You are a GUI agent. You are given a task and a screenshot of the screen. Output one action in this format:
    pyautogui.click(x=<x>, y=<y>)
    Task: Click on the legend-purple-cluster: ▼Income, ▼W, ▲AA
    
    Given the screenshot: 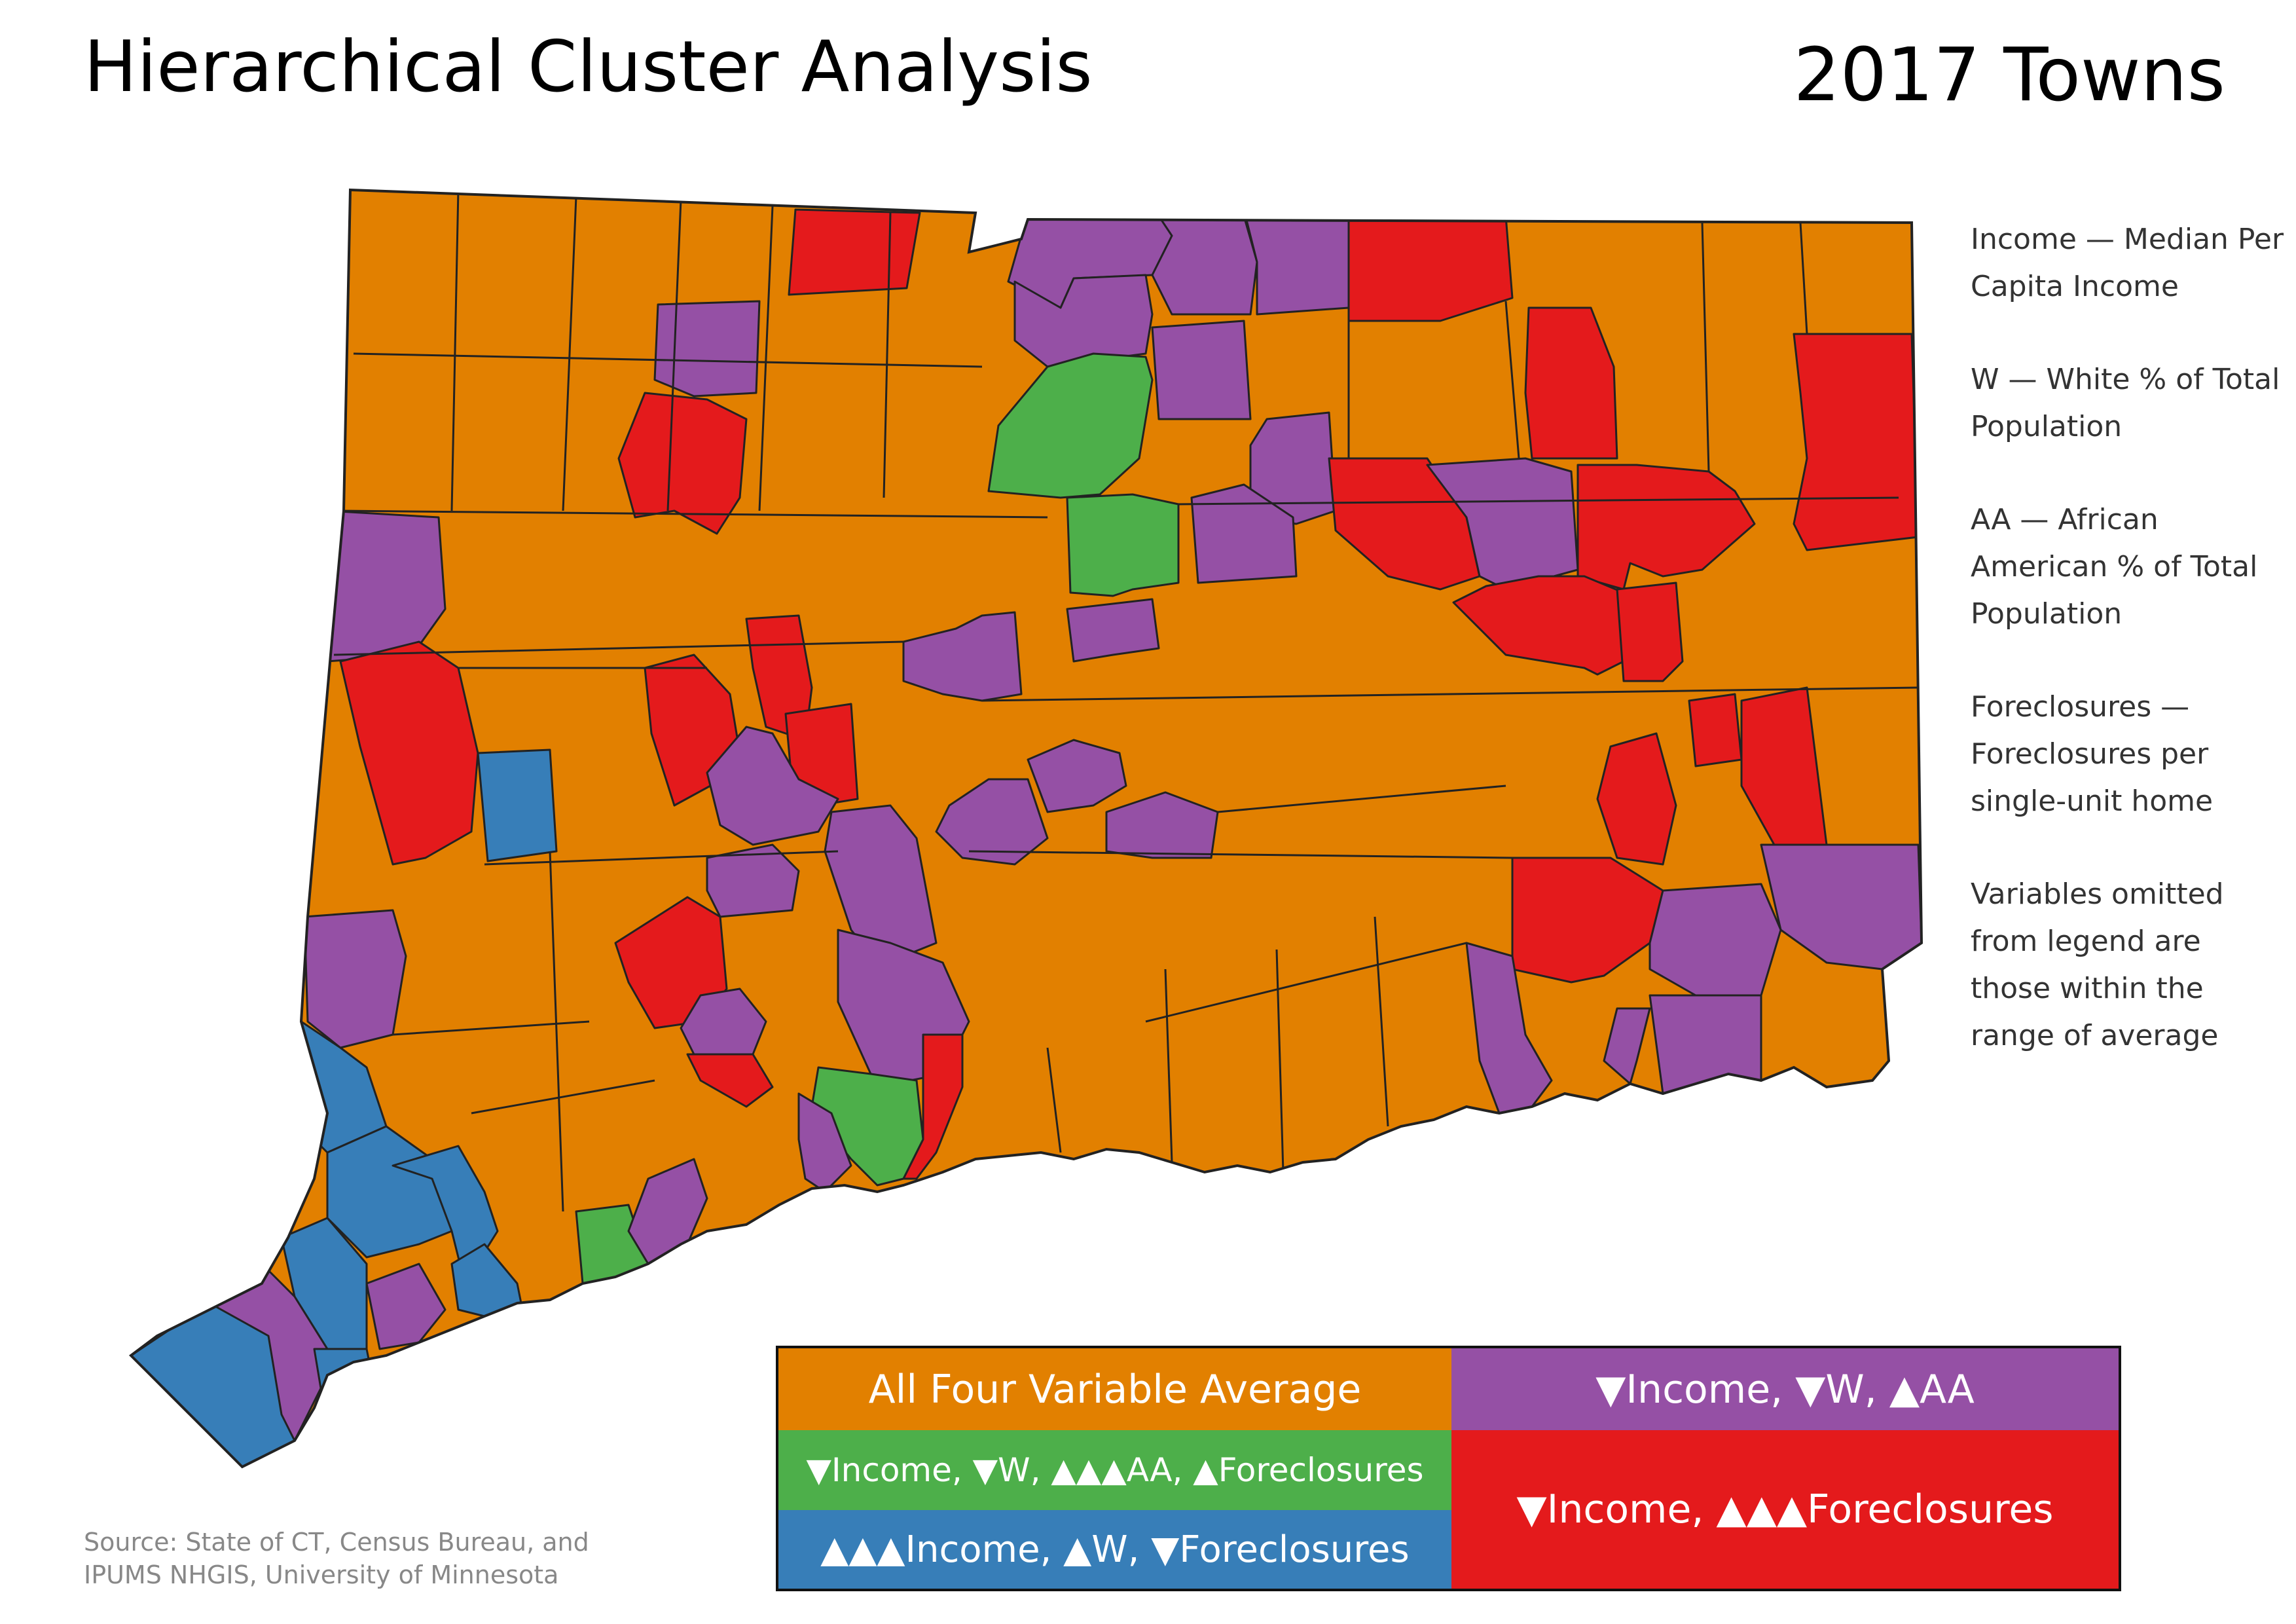 What is the action you would take?
    pyautogui.click(x=1785, y=1389)
    